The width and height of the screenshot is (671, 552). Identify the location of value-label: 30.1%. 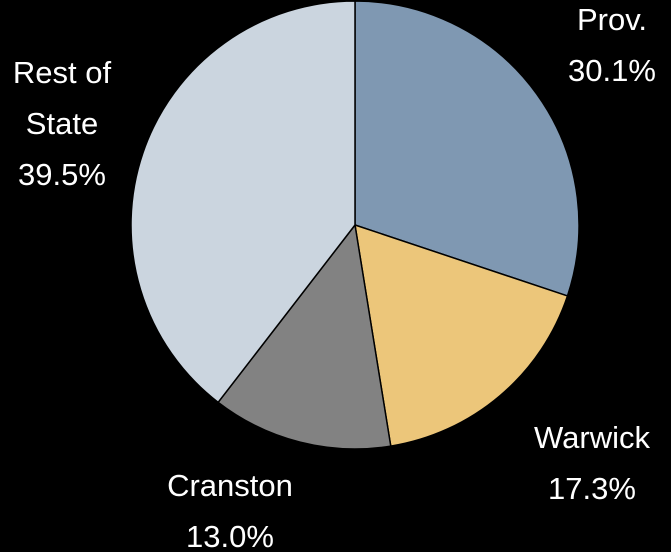
(612, 70).